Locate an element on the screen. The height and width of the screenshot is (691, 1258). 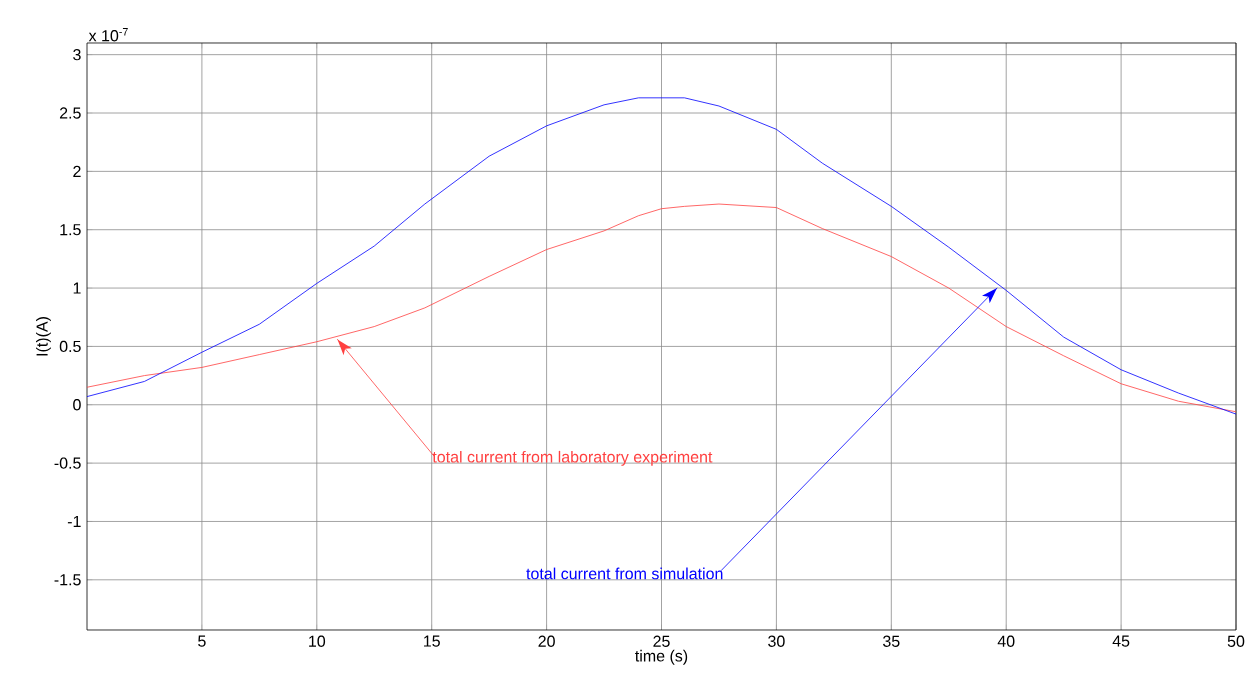
y-tick-label: 0 is located at coordinates (77, 405).